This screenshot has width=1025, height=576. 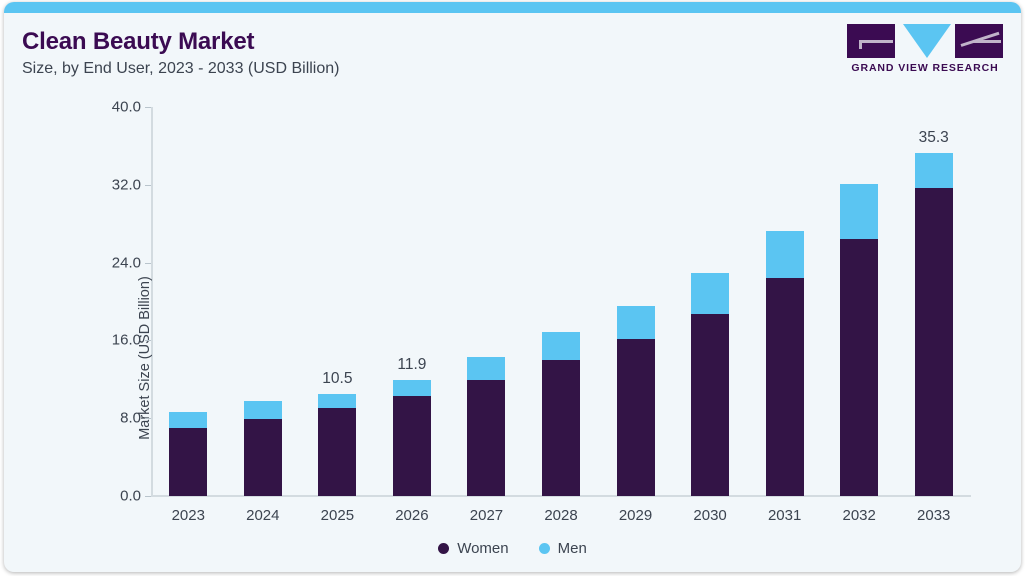 I want to click on legend-item: Women, so click(x=473, y=548).